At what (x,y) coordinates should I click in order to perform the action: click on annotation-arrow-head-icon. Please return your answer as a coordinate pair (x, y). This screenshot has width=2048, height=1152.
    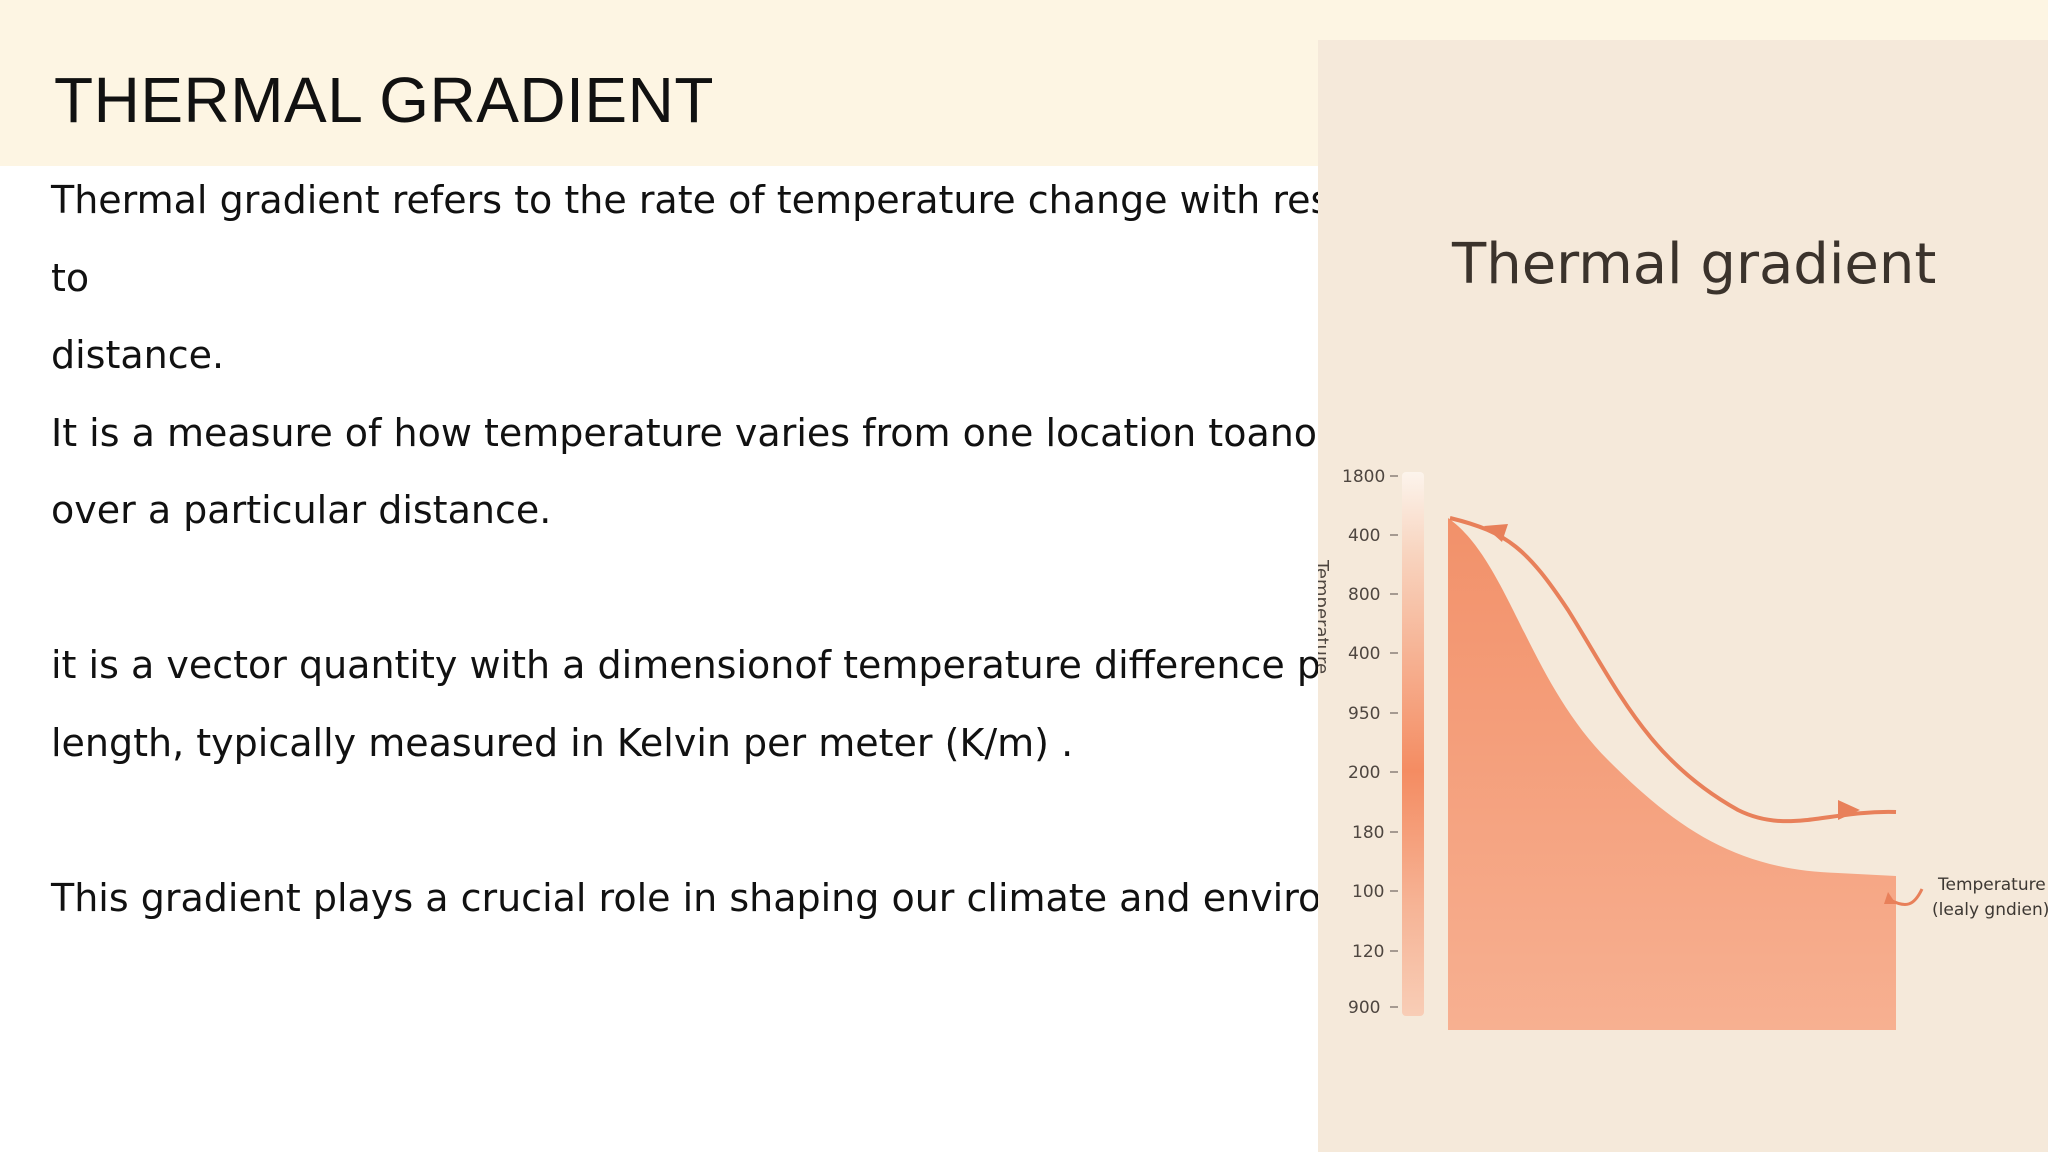
    Looking at the image, I should click on (1890, 898).